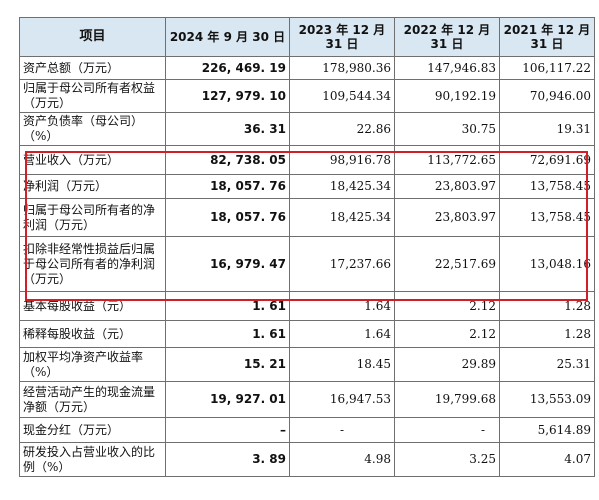  I want to click on cell-2023: -, so click(342, 430).